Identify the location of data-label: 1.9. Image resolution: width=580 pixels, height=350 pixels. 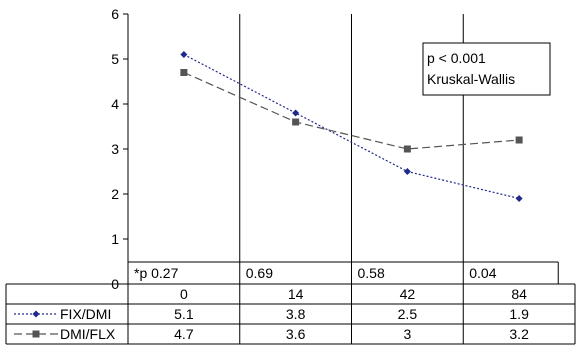
(519, 314).